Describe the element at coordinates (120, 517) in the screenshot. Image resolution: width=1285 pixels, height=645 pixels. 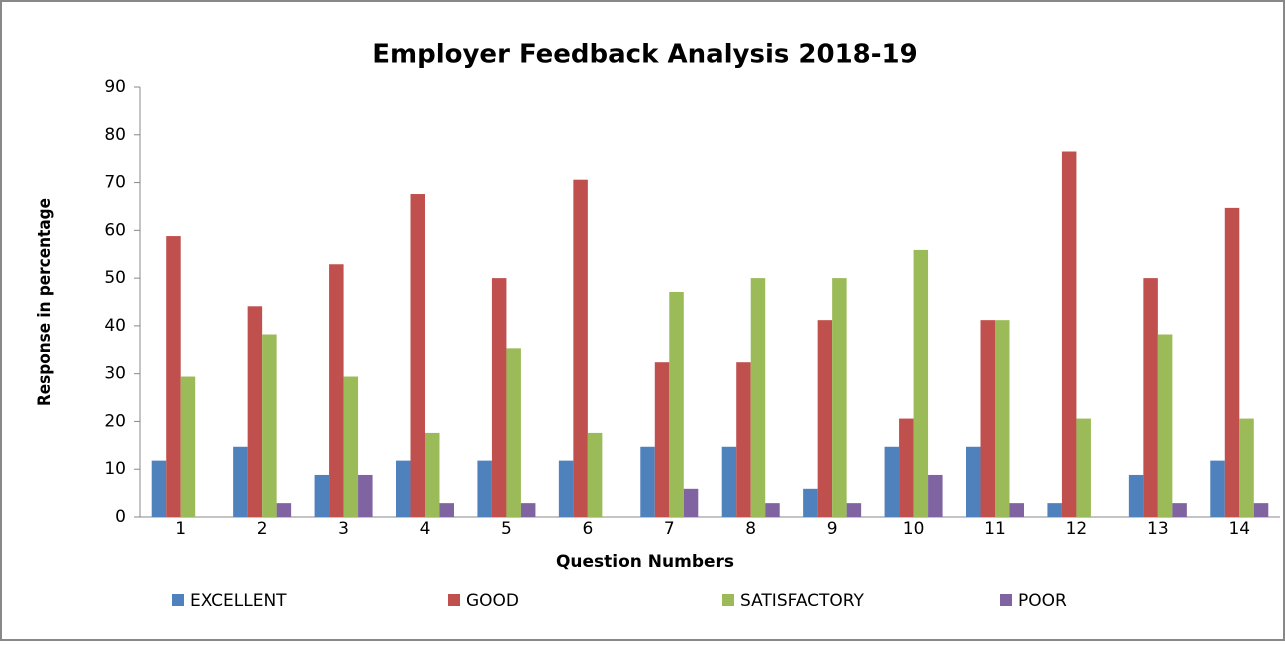
I see `y-tick-label: 0` at that location.